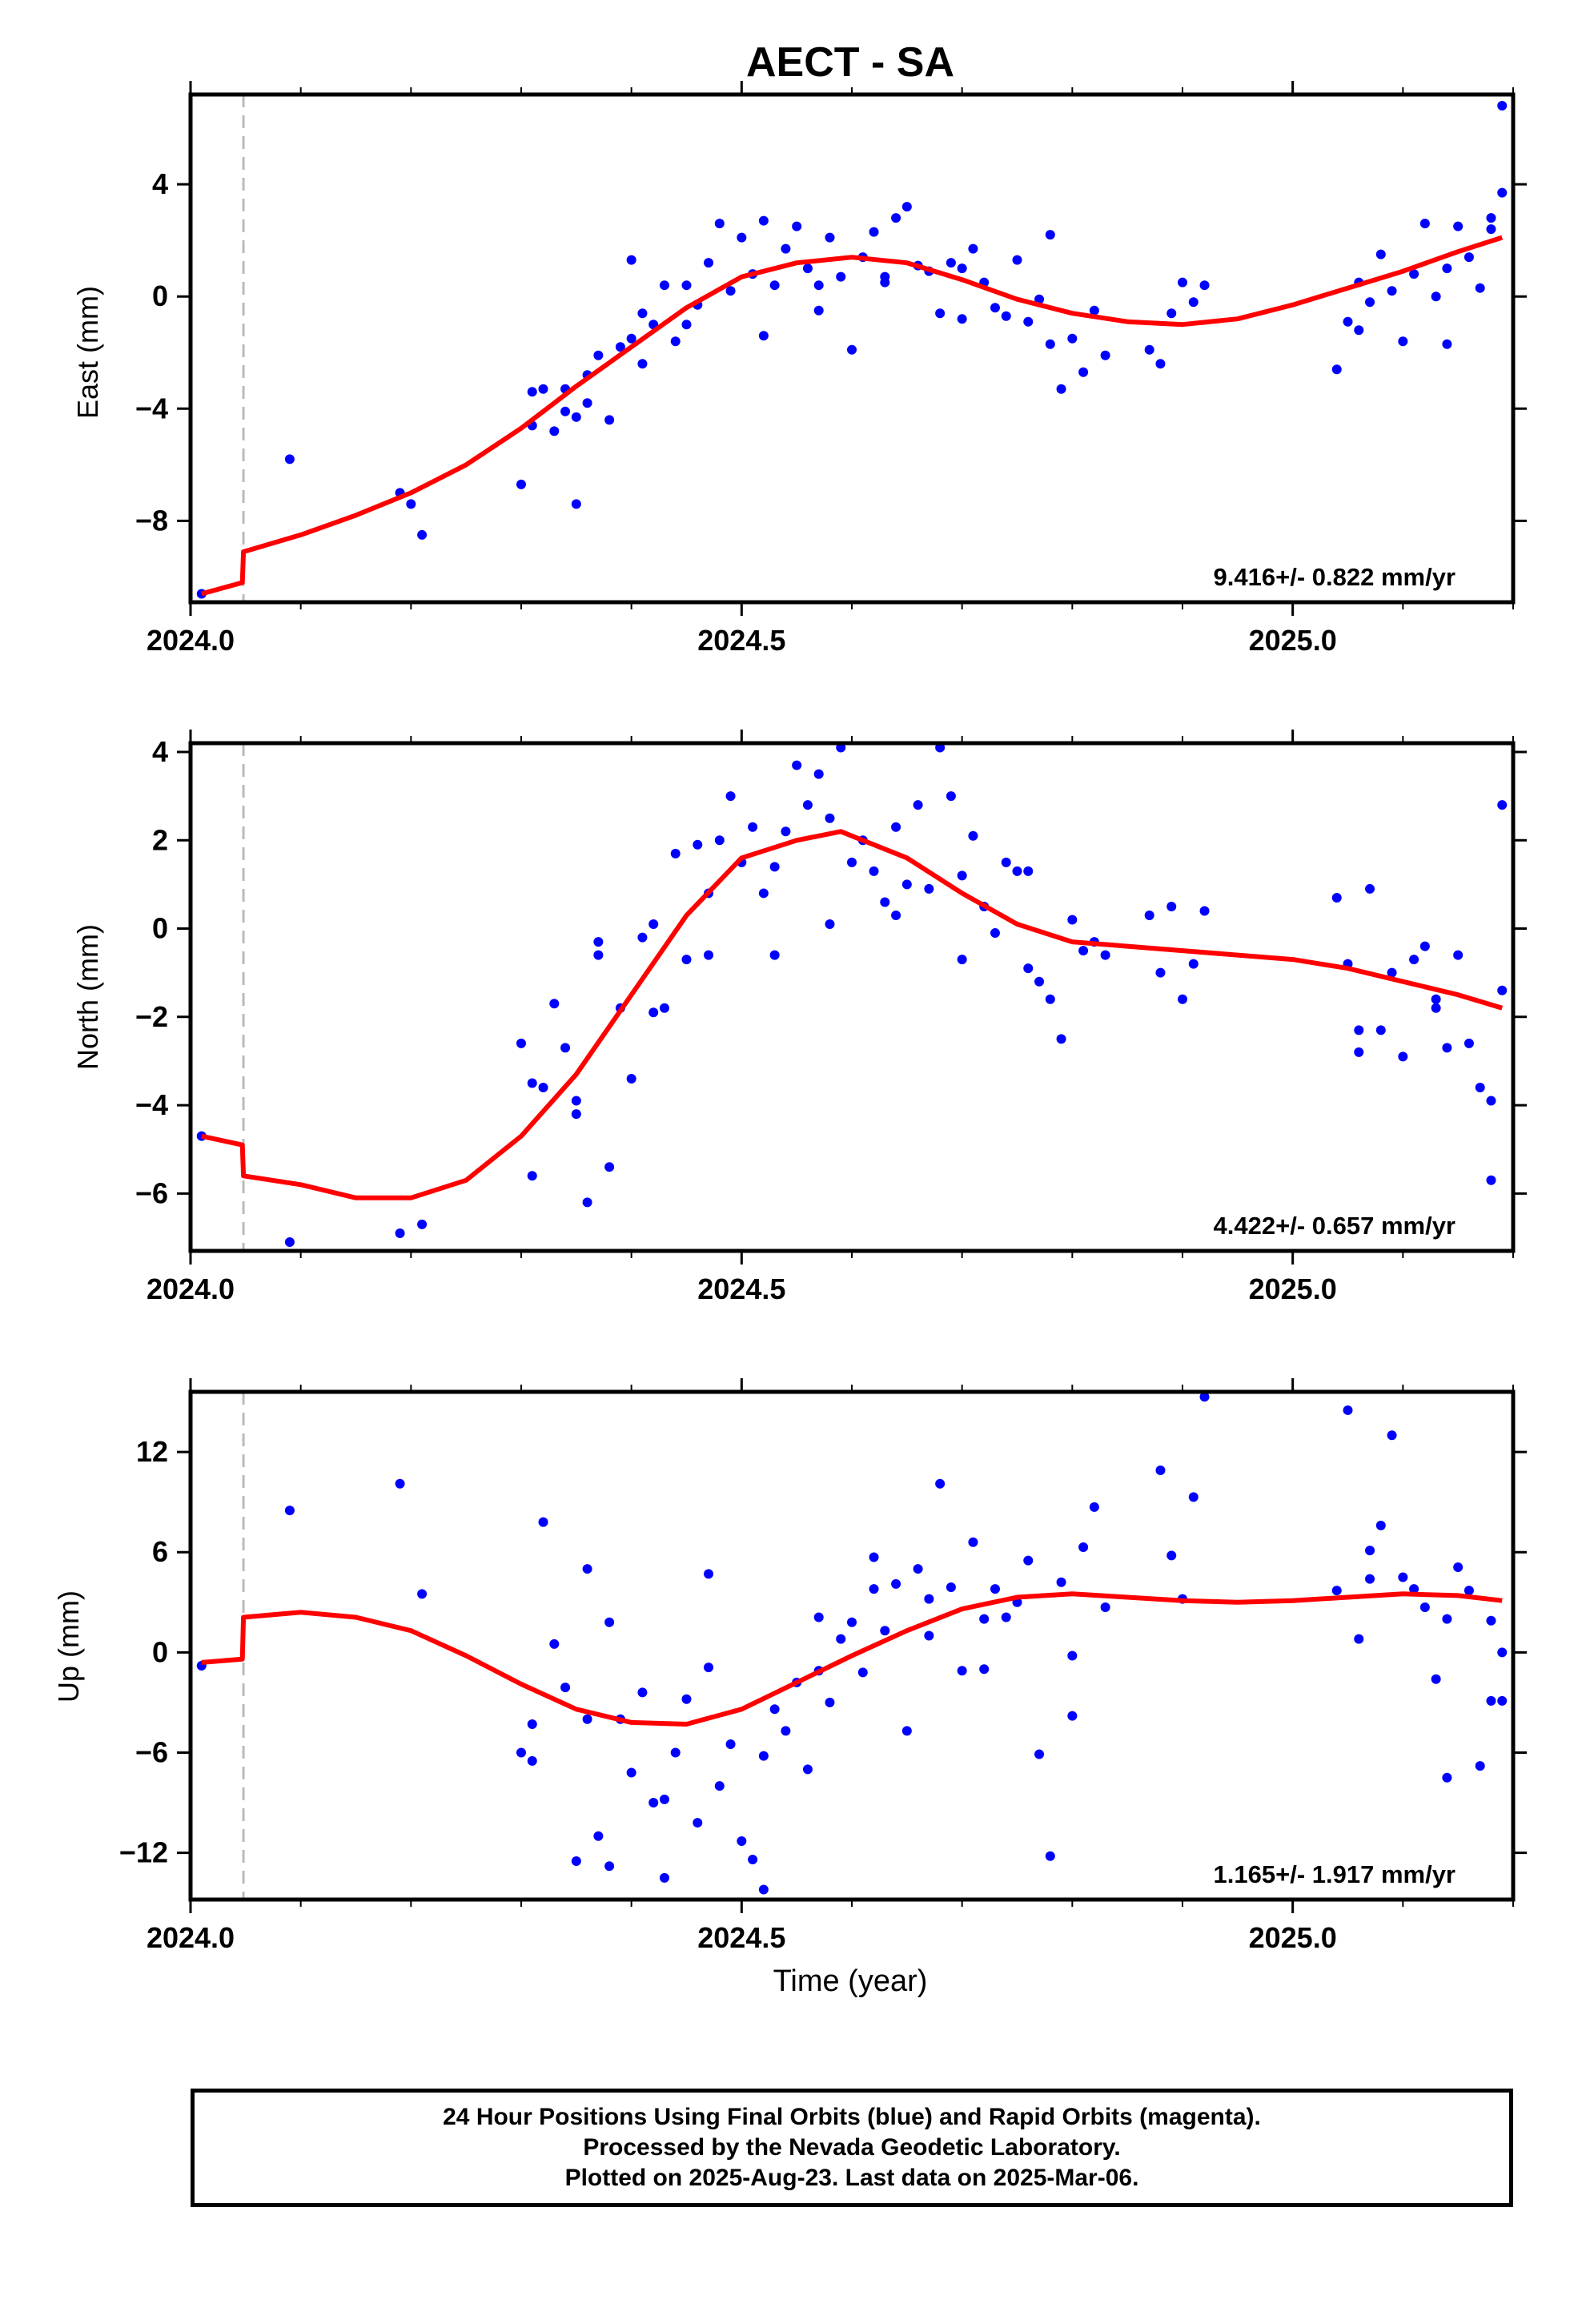  What do you see at coordinates (160, 928) in the screenshot?
I see `north-y-tick-label: 0` at bounding box center [160, 928].